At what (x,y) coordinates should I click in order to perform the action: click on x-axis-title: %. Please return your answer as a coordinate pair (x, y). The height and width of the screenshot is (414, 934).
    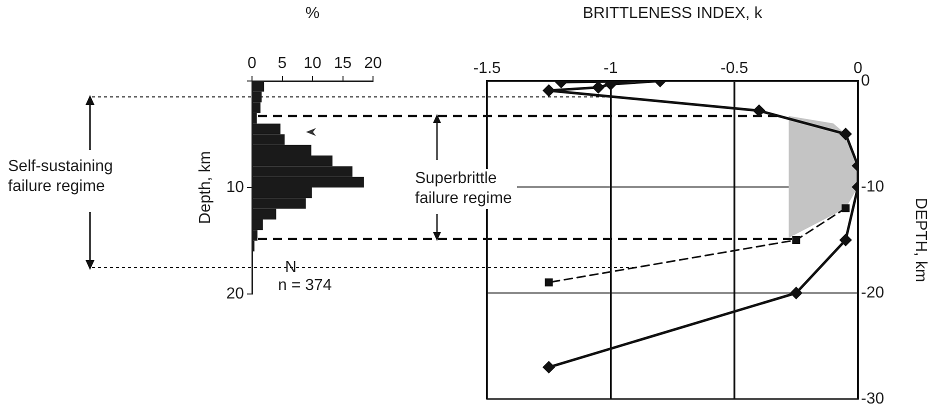
    Looking at the image, I should click on (312, 13).